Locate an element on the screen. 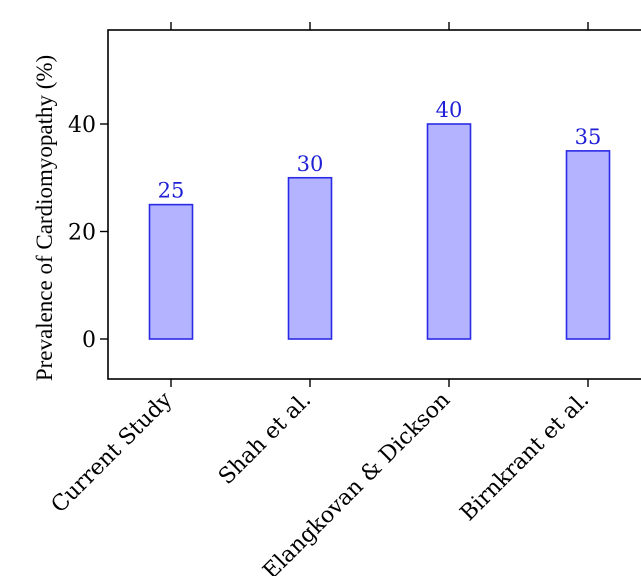 Image resolution: width=641 pixels, height=576 pixels. y-tick-label: 20 is located at coordinates (82, 233).